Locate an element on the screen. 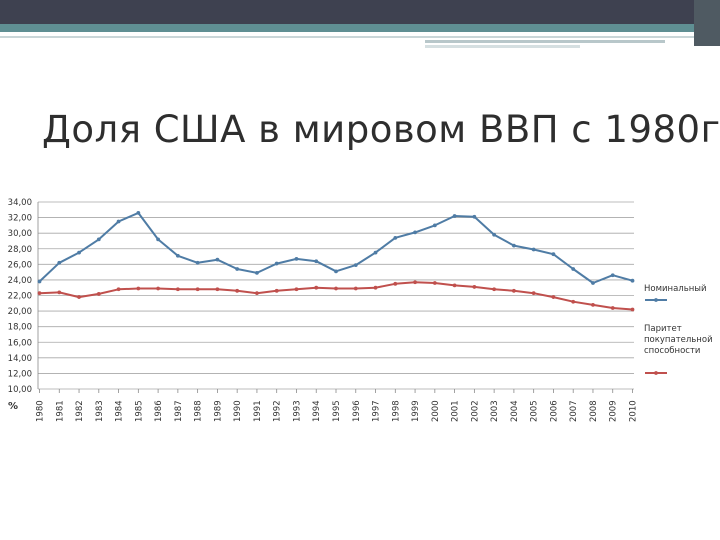  slide-teal-band is located at coordinates (347, 28).